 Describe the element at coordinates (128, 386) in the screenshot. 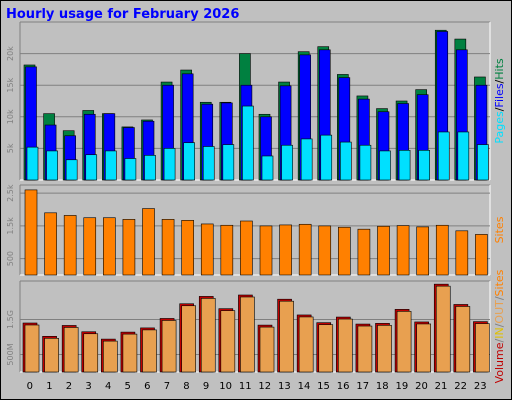

I see `x-tick-label: 5` at that location.